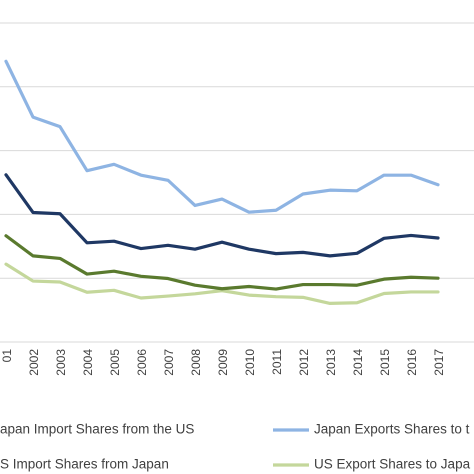 Image resolution: width=474 pixels, height=474 pixels. I want to click on x-tick-label: 2012, so click(304, 362).